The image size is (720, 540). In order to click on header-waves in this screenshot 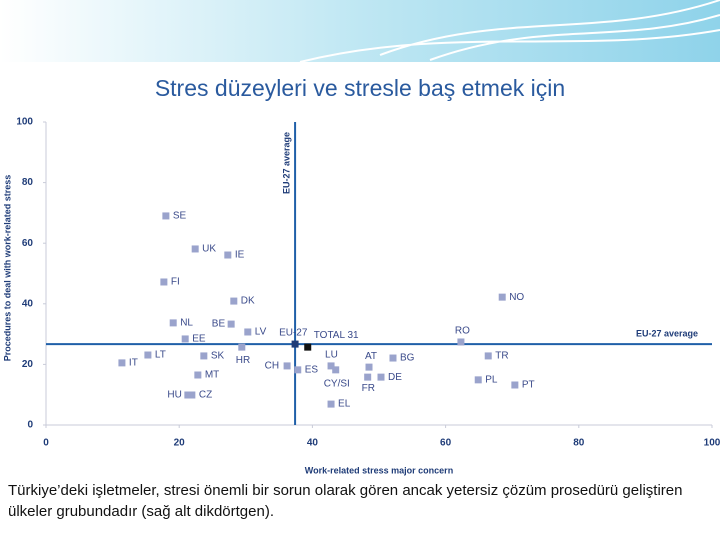, I will do `click(509, 31)`.